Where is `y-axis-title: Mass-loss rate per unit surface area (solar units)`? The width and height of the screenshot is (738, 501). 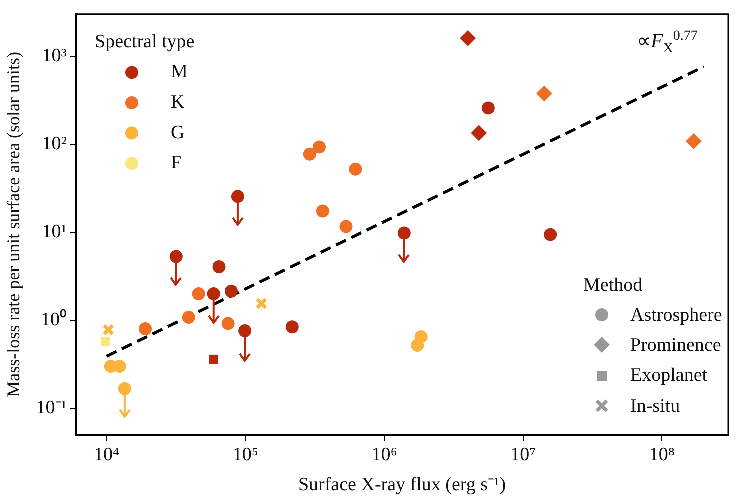
y-axis-title: Mass-loss rate per unit surface area (solar units) is located at coordinates (14, 225).